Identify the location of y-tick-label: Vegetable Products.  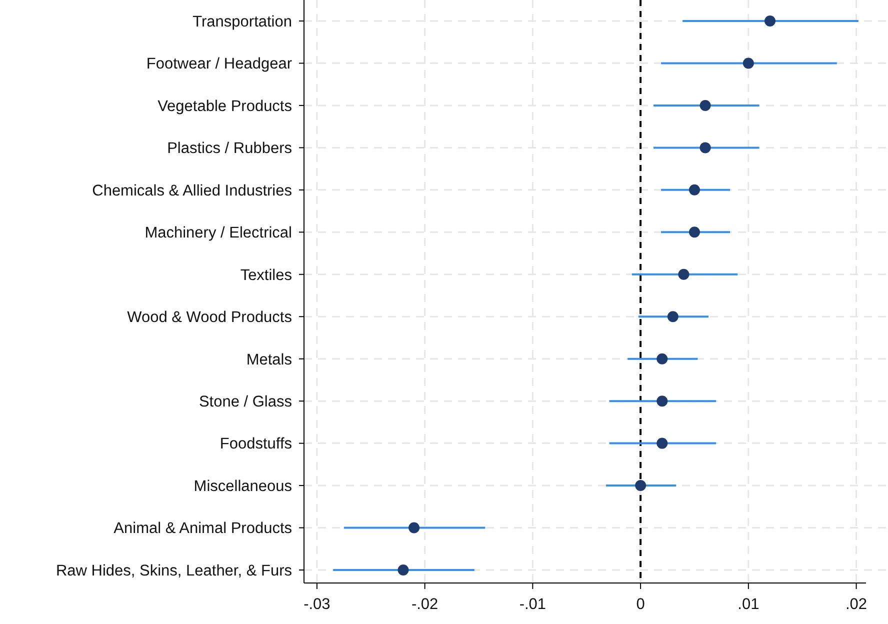
(225, 106).